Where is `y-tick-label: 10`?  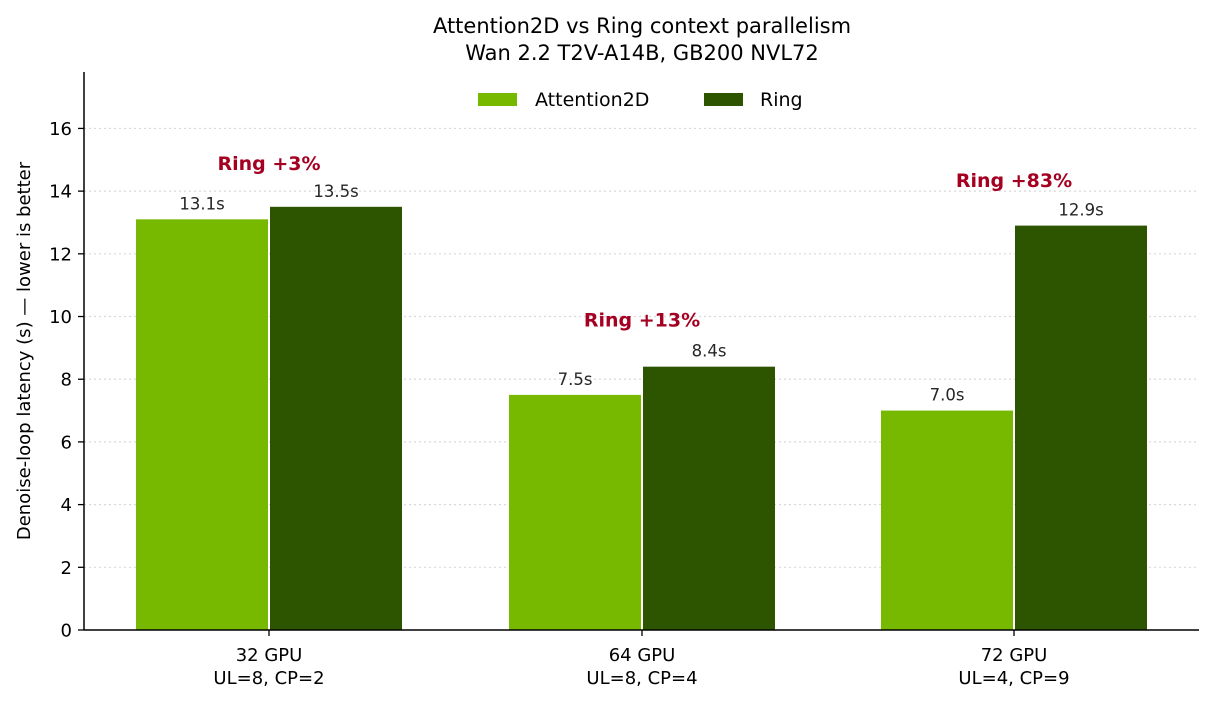 y-tick-label: 10 is located at coordinates (60, 317).